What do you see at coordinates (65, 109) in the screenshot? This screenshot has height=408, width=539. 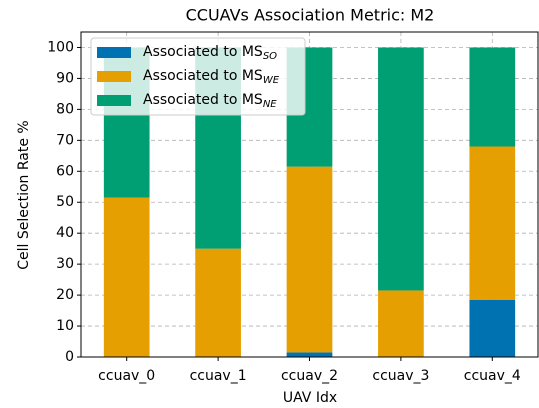 I see `y-tick-label: 80` at bounding box center [65, 109].